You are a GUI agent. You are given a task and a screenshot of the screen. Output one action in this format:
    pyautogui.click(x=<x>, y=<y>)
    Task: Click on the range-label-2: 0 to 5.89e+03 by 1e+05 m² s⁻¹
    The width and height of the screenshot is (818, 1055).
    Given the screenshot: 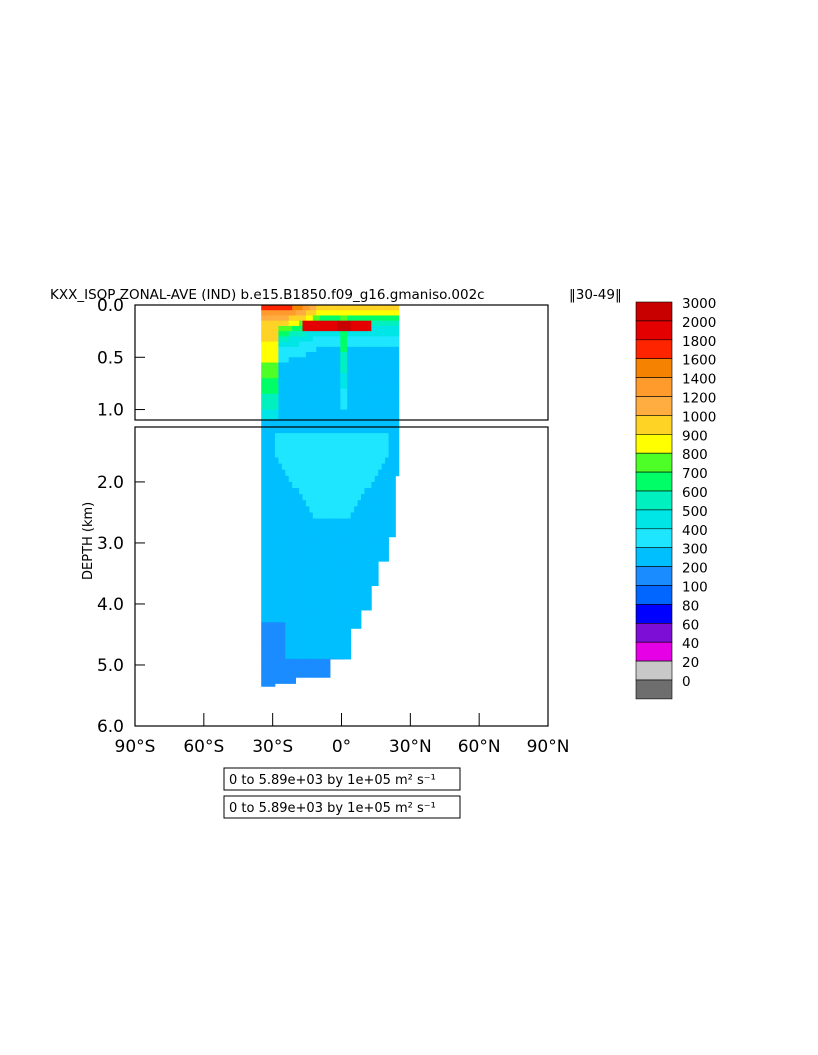 What is the action you would take?
    pyautogui.click(x=332, y=808)
    